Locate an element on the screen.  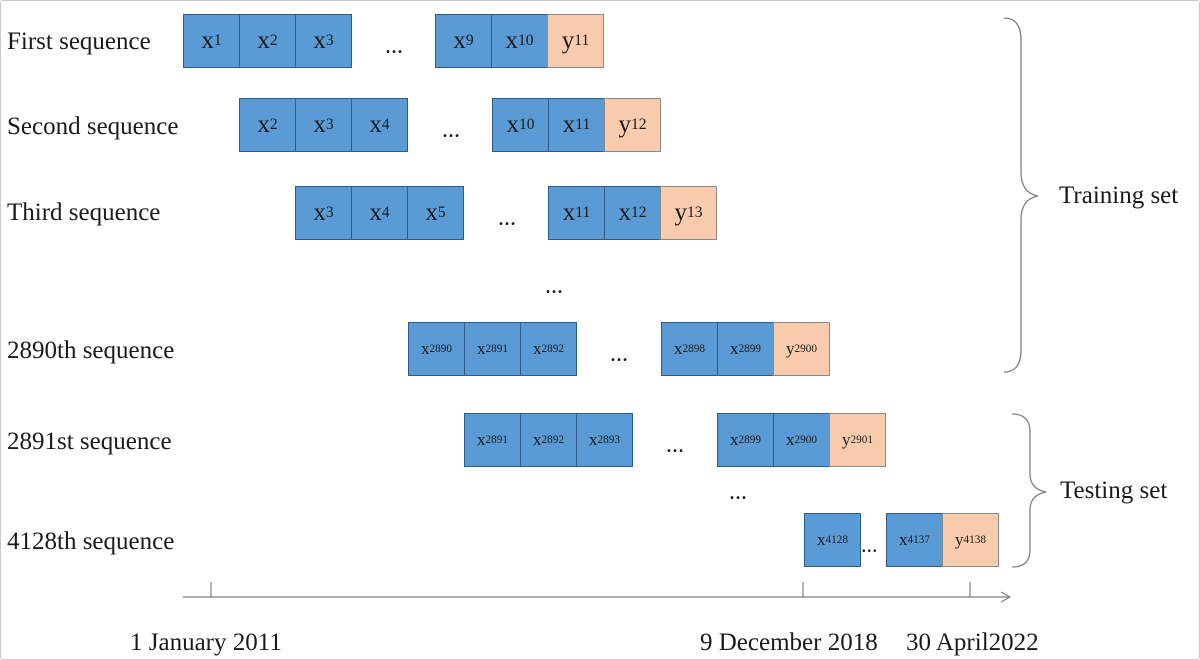
training-set-label: Training set is located at coordinates (1119, 195).